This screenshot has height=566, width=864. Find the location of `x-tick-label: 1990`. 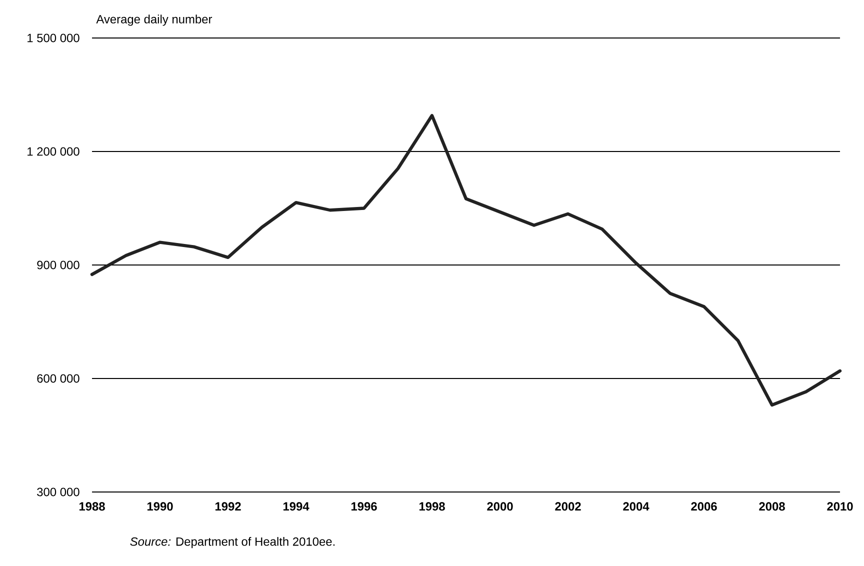

x-tick-label: 1990 is located at coordinates (160, 506).